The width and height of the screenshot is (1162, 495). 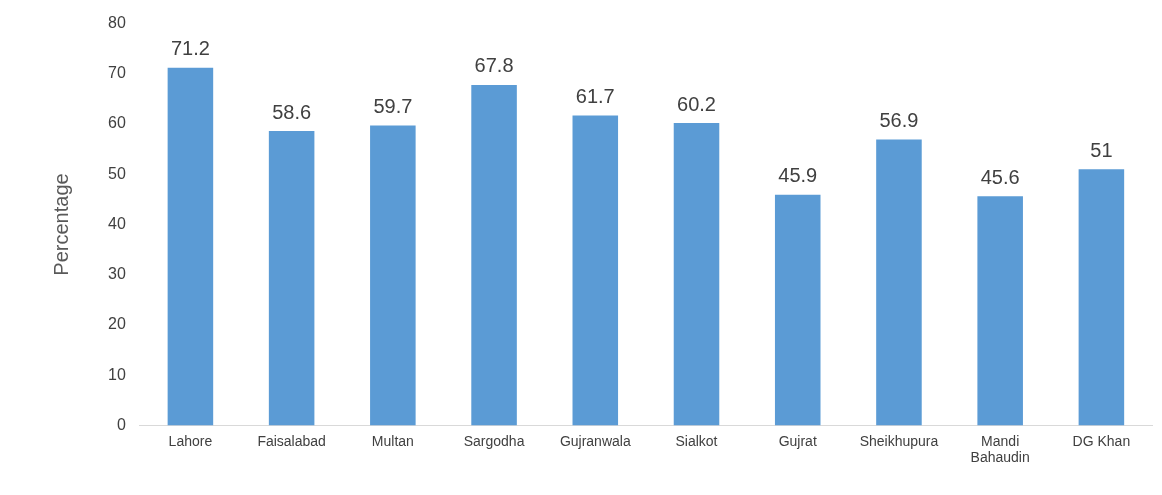 I want to click on x-tick-label: DG Khan, so click(x=1101, y=440).